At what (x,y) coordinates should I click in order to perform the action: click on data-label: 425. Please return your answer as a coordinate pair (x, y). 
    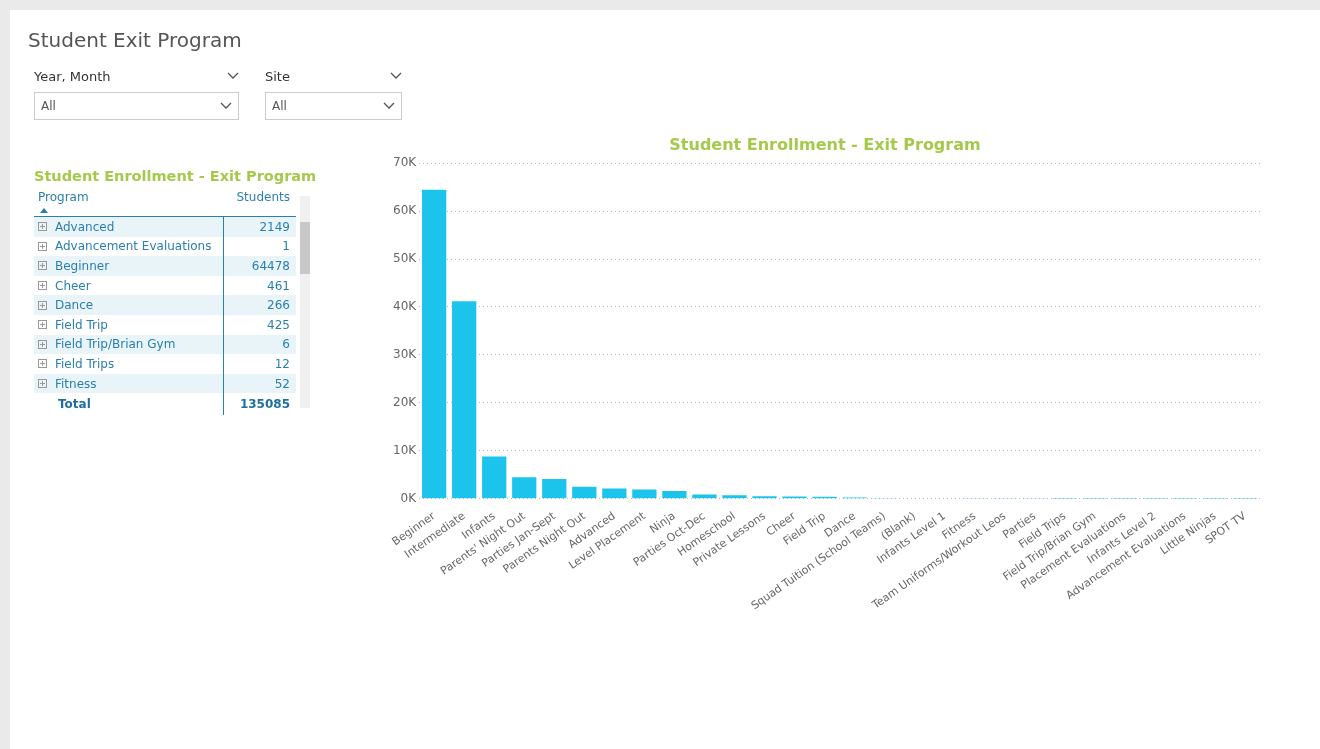
    Looking at the image, I should click on (278, 324).